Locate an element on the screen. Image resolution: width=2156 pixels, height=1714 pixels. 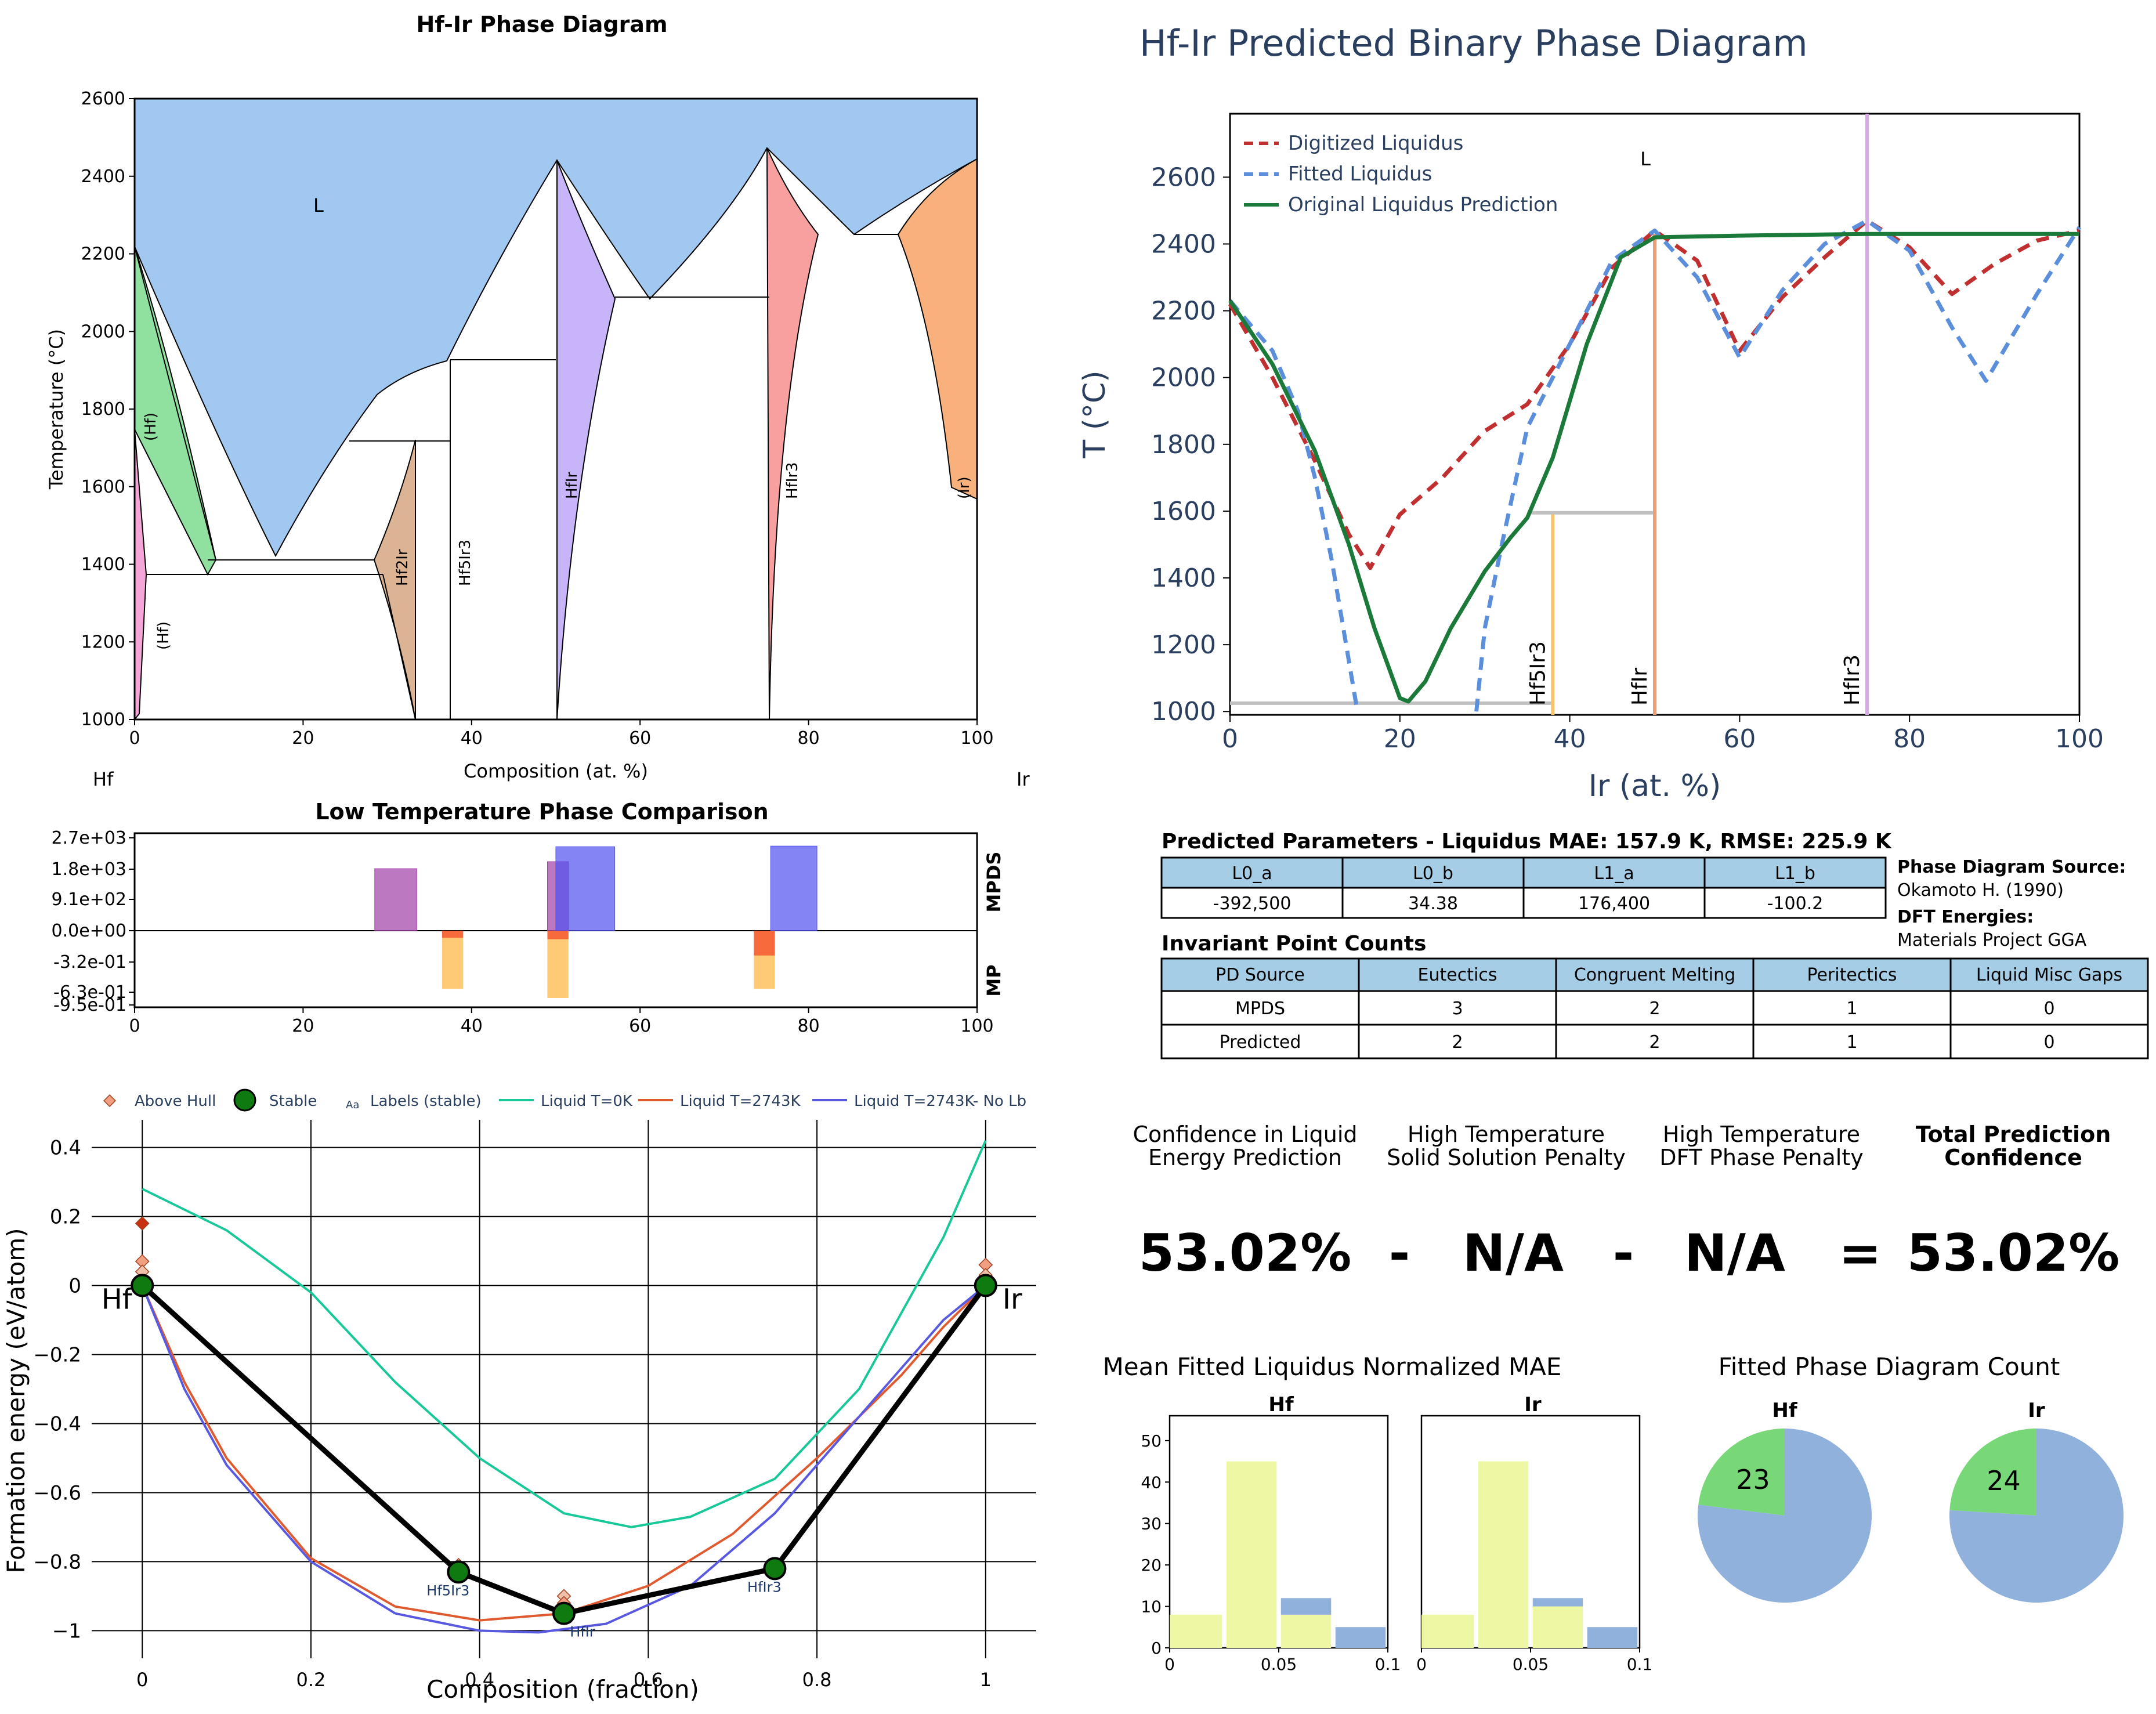
inv-mpds-source: MPDS is located at coordinates (1260, 1009).